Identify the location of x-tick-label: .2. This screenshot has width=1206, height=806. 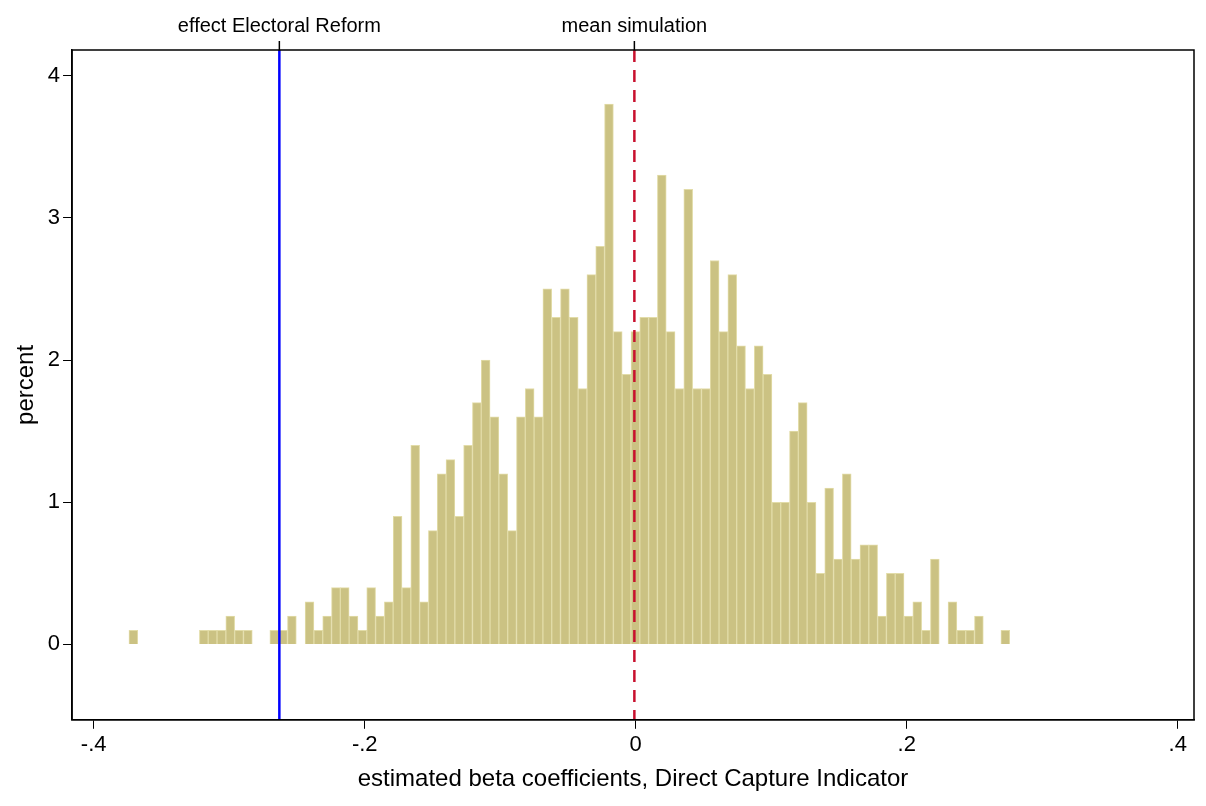
(906, 744).